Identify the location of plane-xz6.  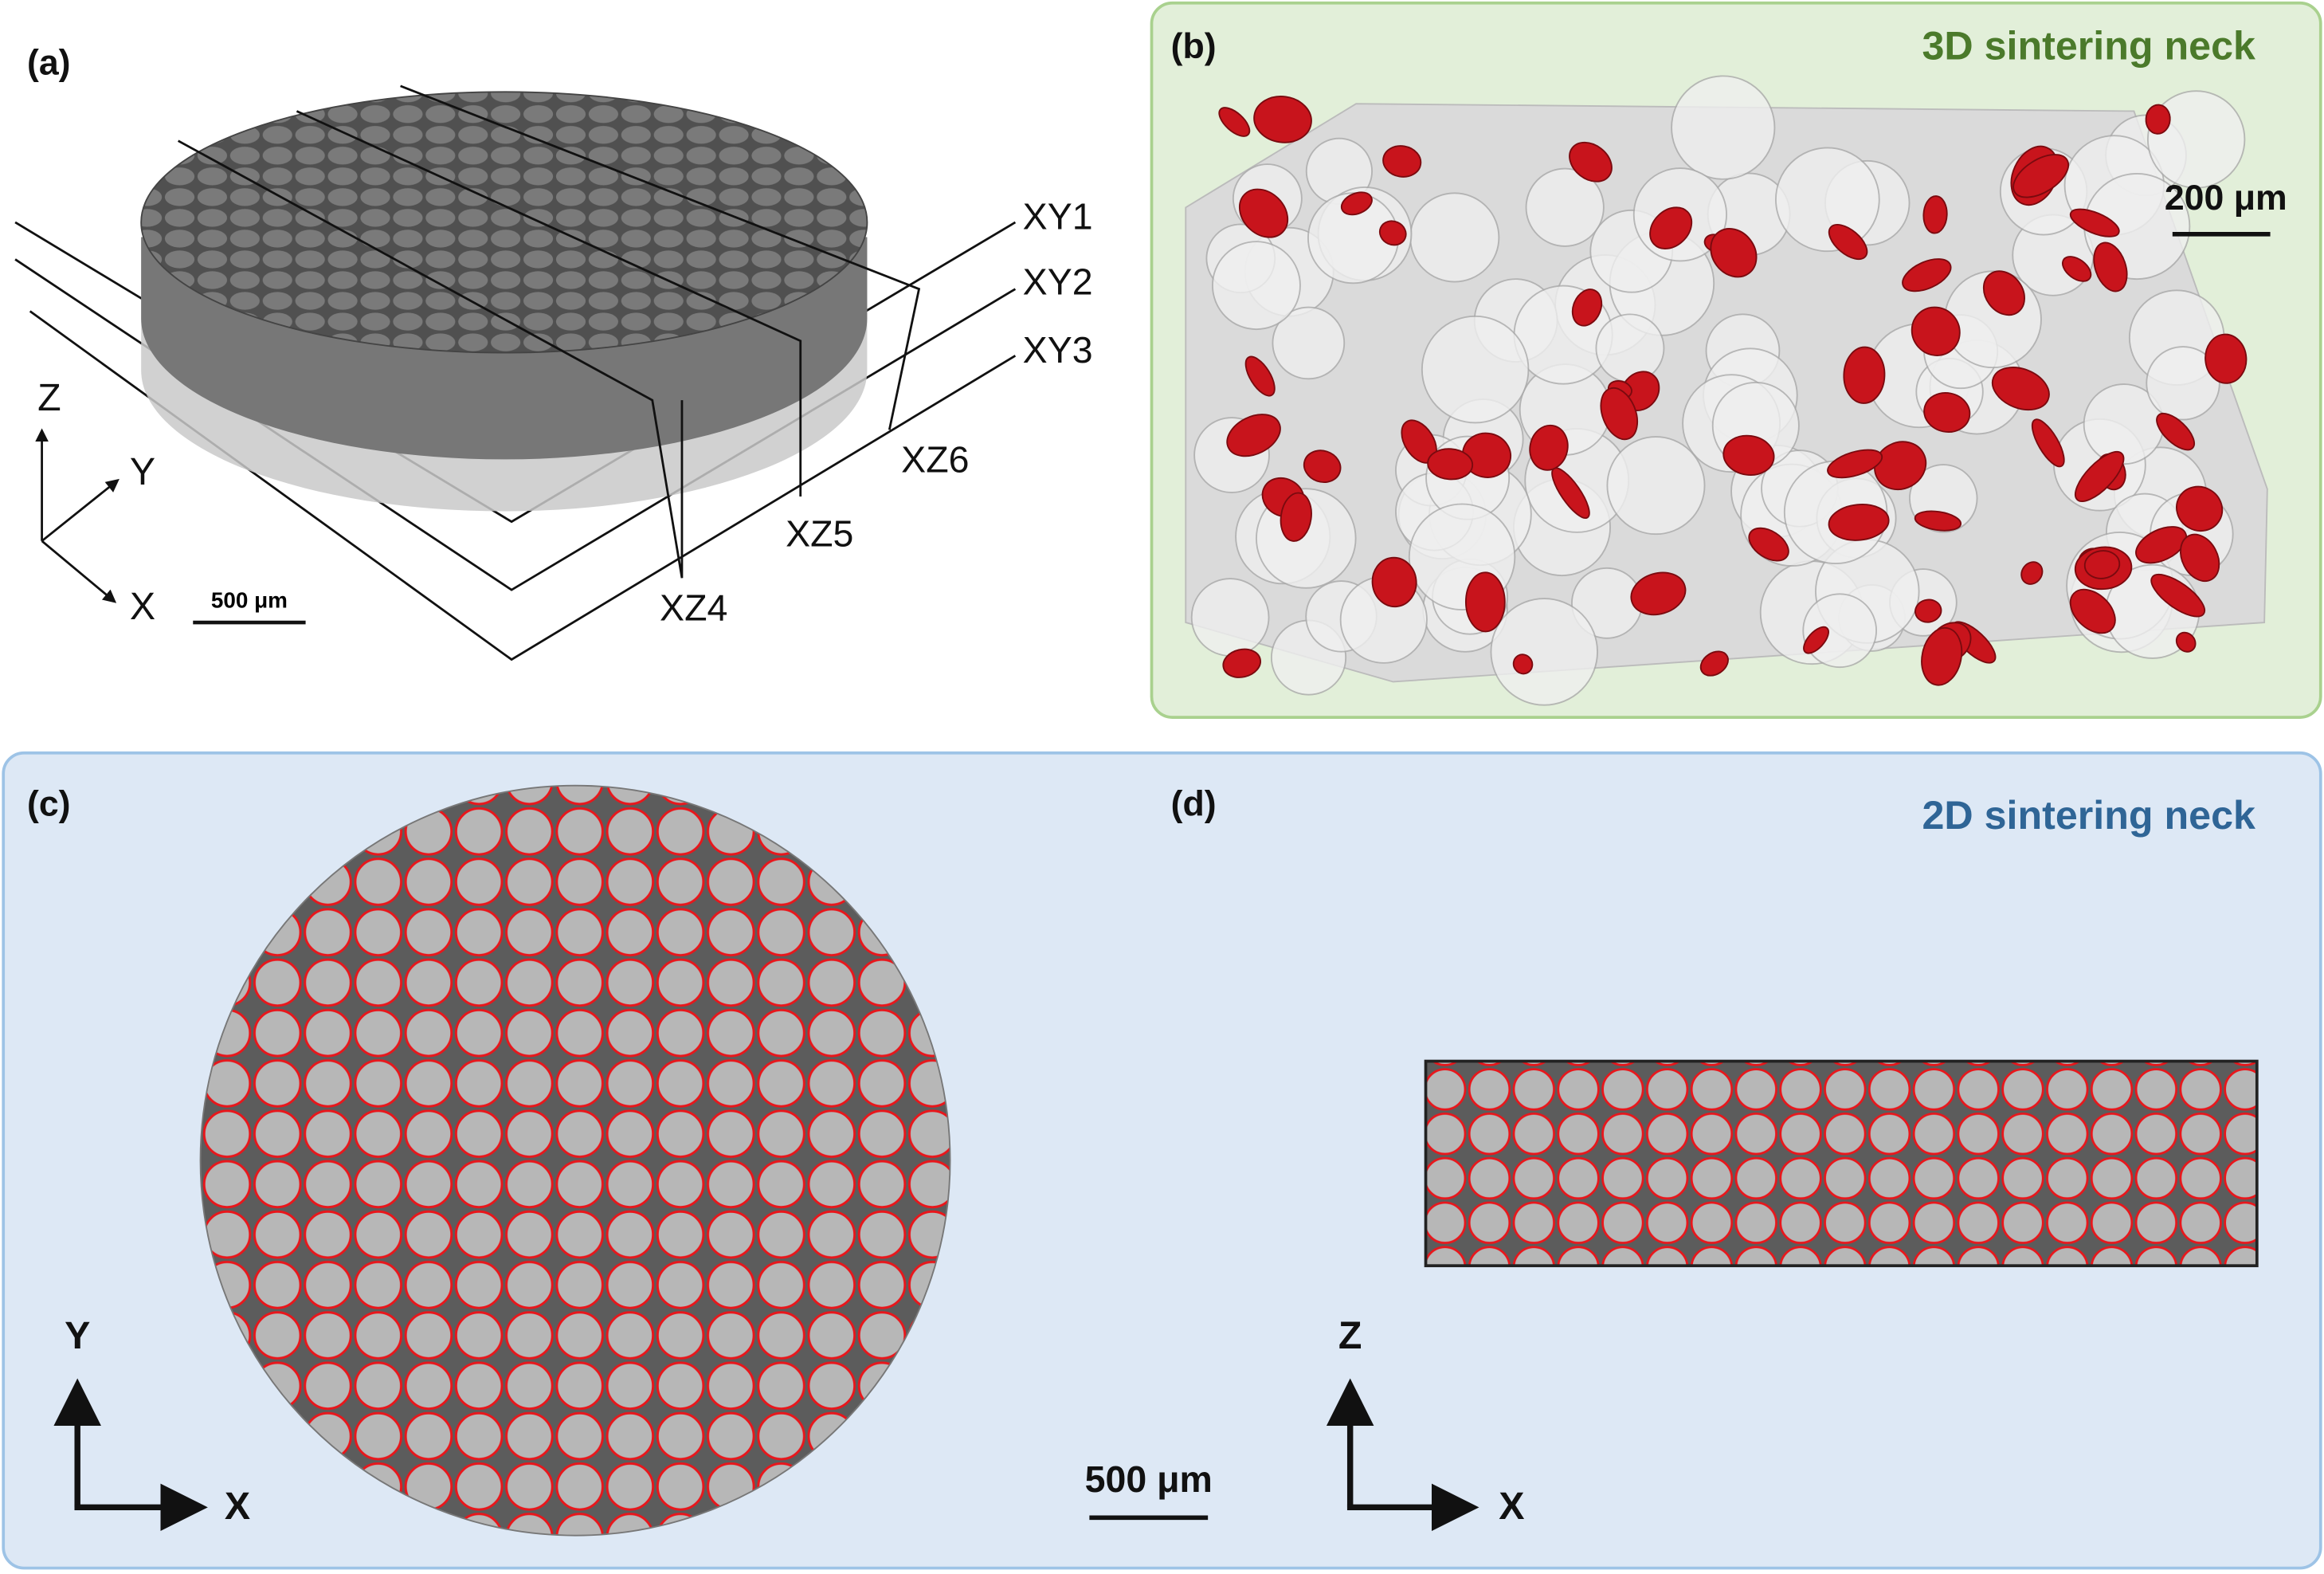
(660, 257).